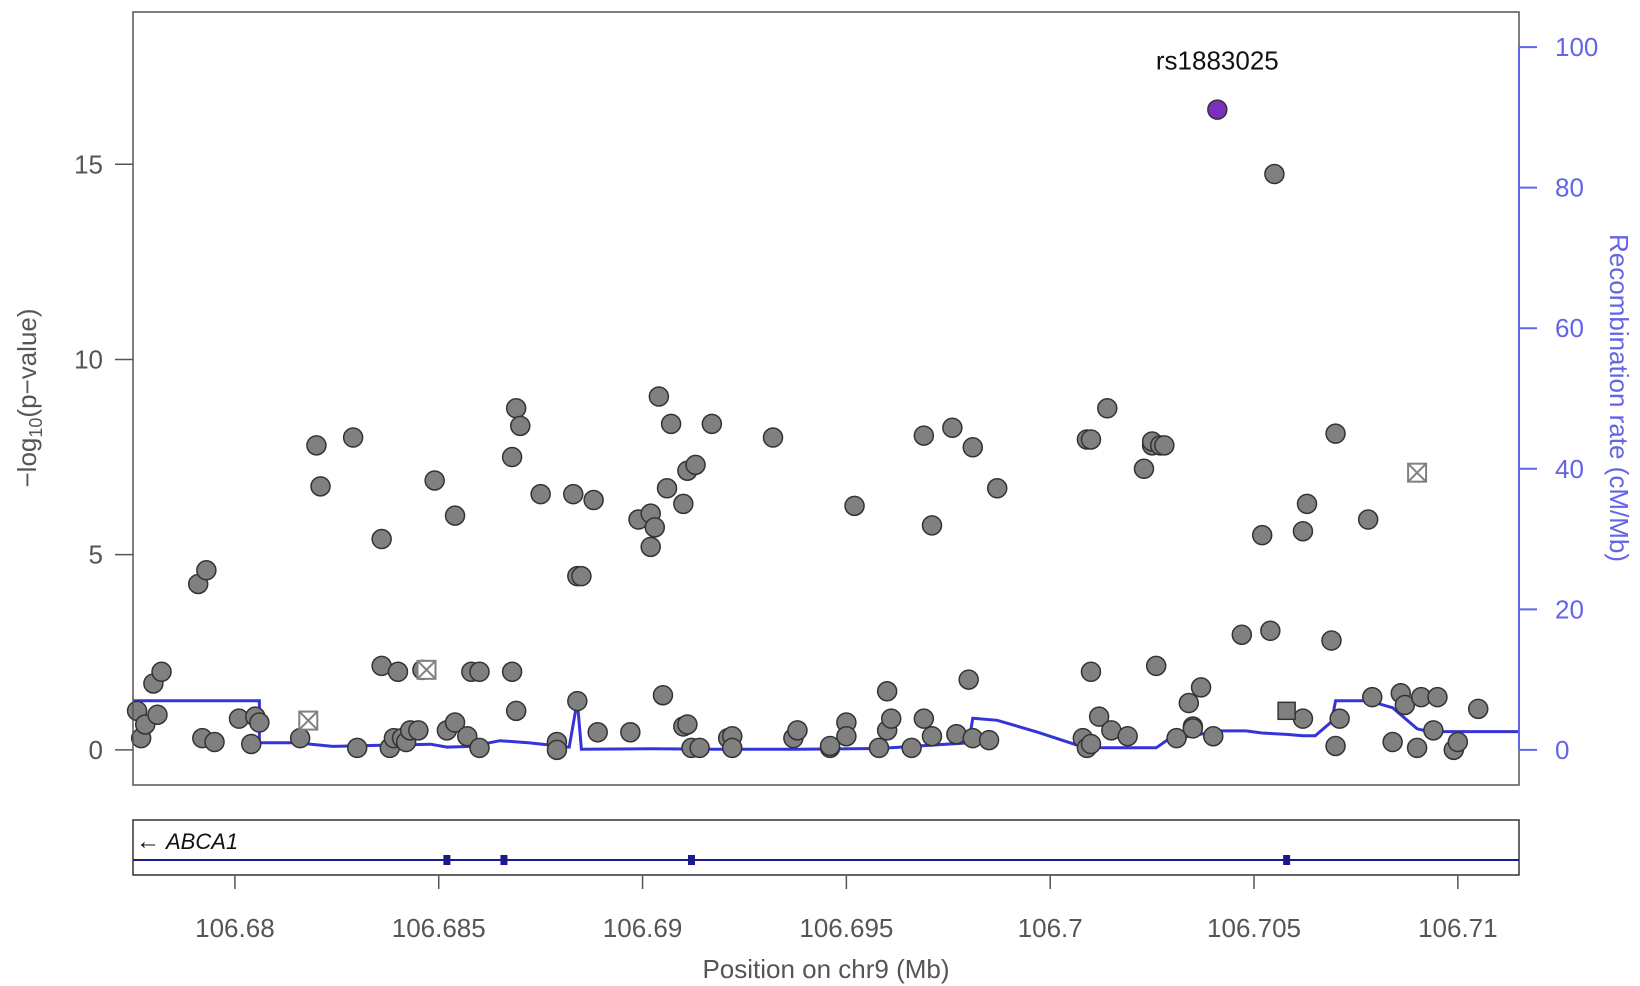 The width and height of the screenshot is (1640, 986). What do you see at coordinates (1569, 188) in the screenshot?
I see `right-y-tick-label: 80` at bounding box center [1569, 188].